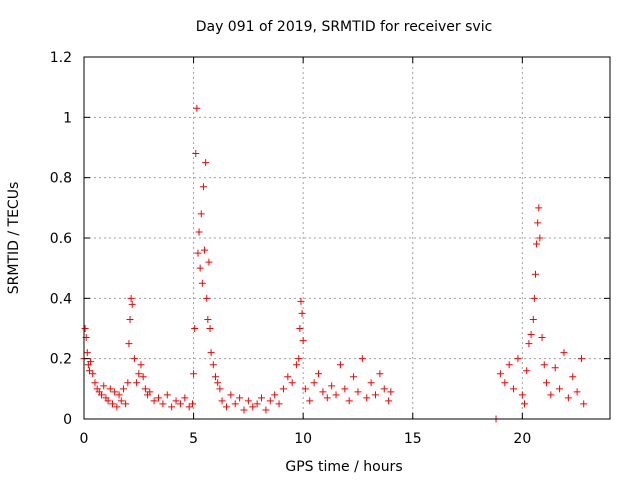 The height and width of the screenshot is (480, 640). Describe the element at coordinates (522, 439) in the screenshot. I see `x-tick-label: 20` at that location.